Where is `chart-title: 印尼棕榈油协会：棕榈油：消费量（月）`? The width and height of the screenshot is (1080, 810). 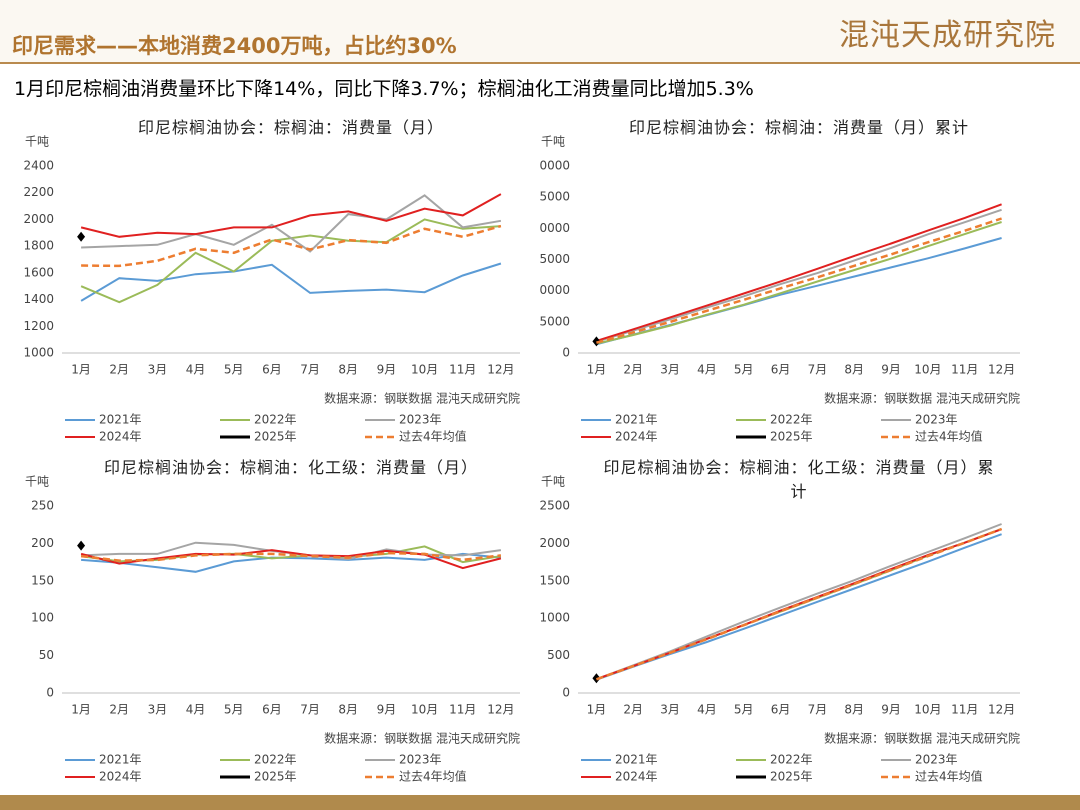 chart-title: 印尼棕榈油协会：棕榈油：消费量（月） is located at coordinates (290, 127).